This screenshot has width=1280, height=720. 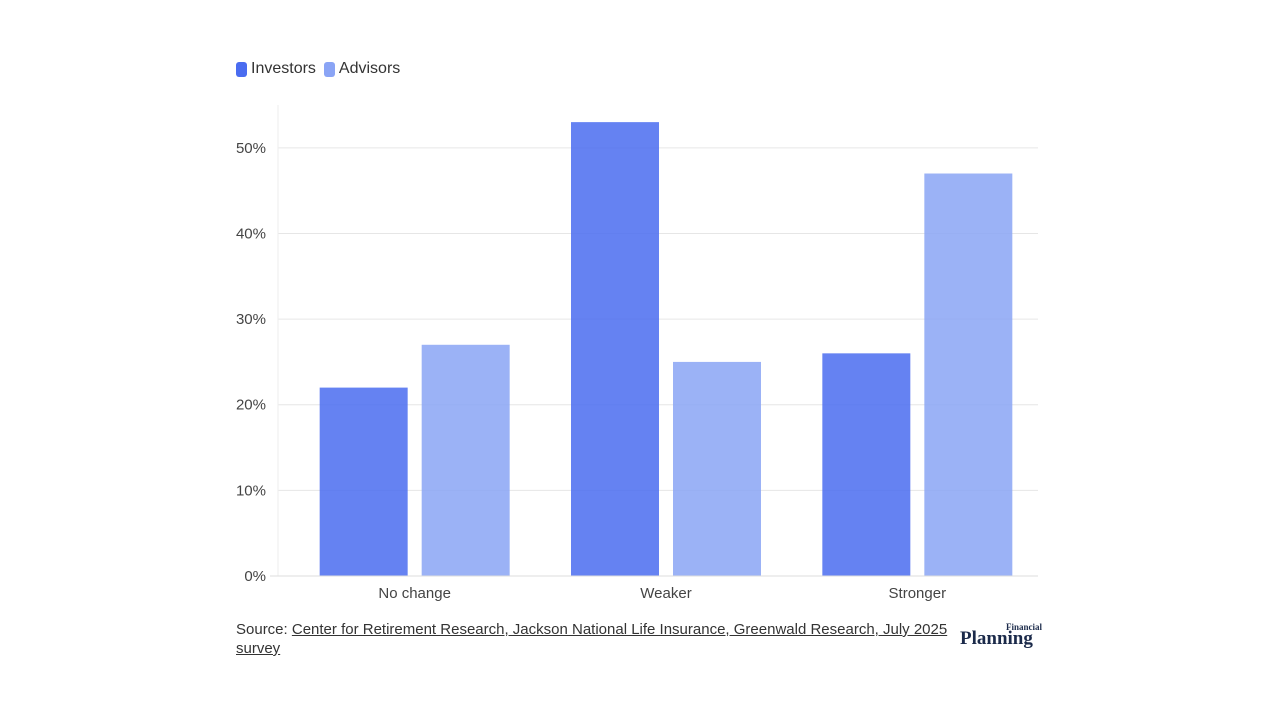 I want to click on y-tick-label: 40%, so click(x=251, y=233).